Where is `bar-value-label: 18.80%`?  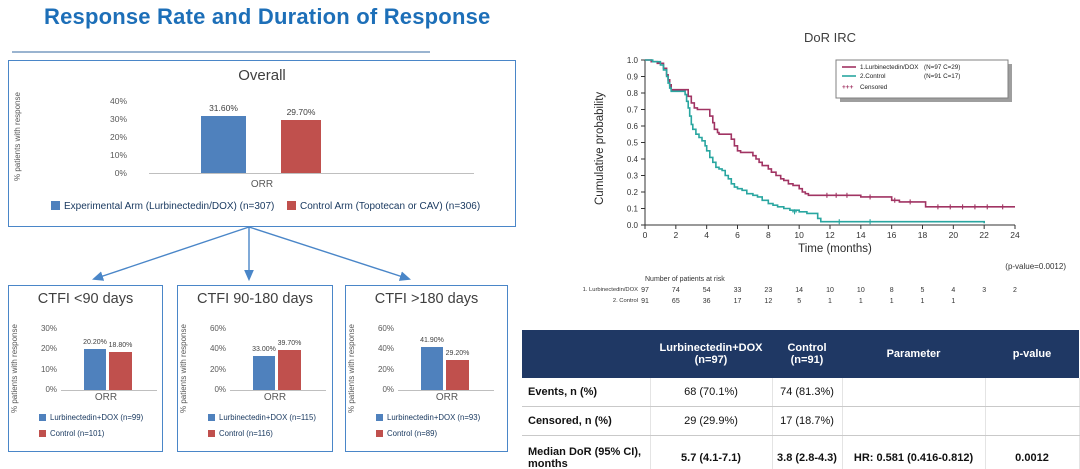 bar-value-label: 18.80% is located at coordinates (120, 345).